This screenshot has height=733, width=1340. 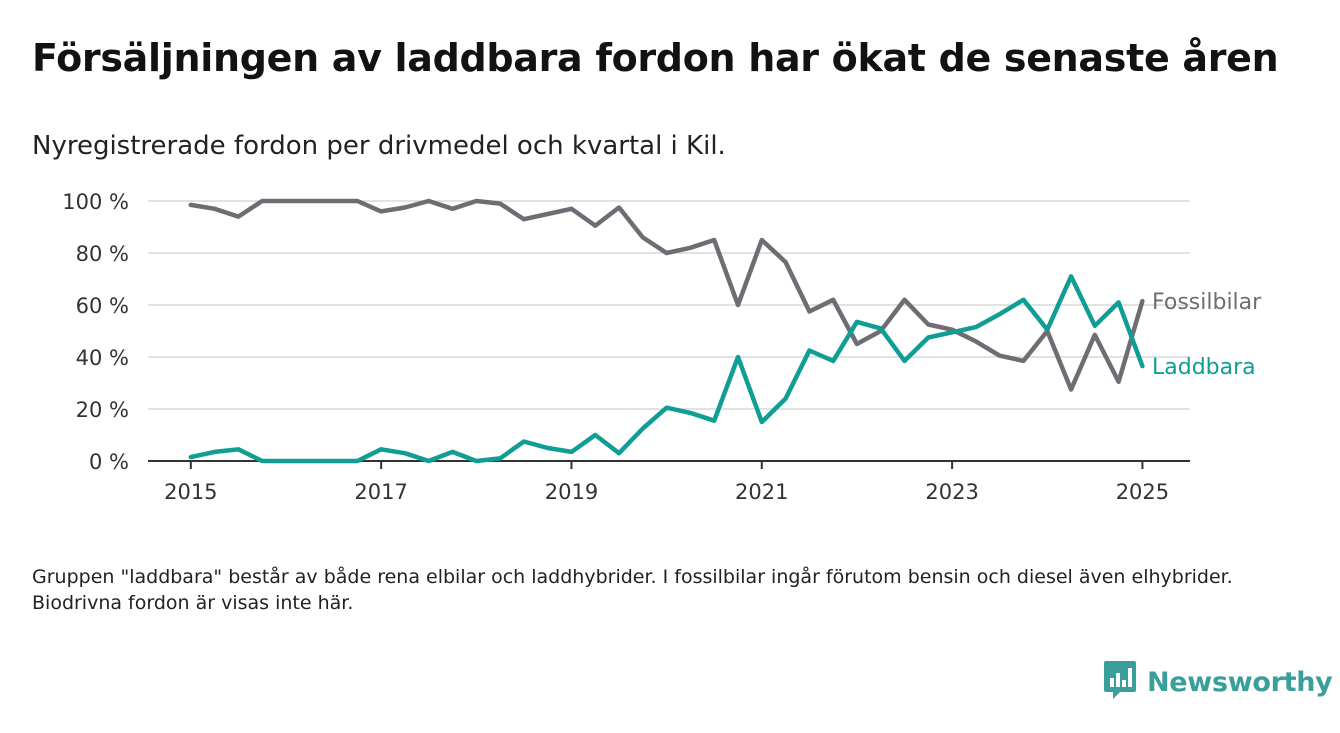 I want to click on y-axis-tick-labels: 0 % 20 % 40 % 60 % 80 % 100 %, so click(x=95, y=332).